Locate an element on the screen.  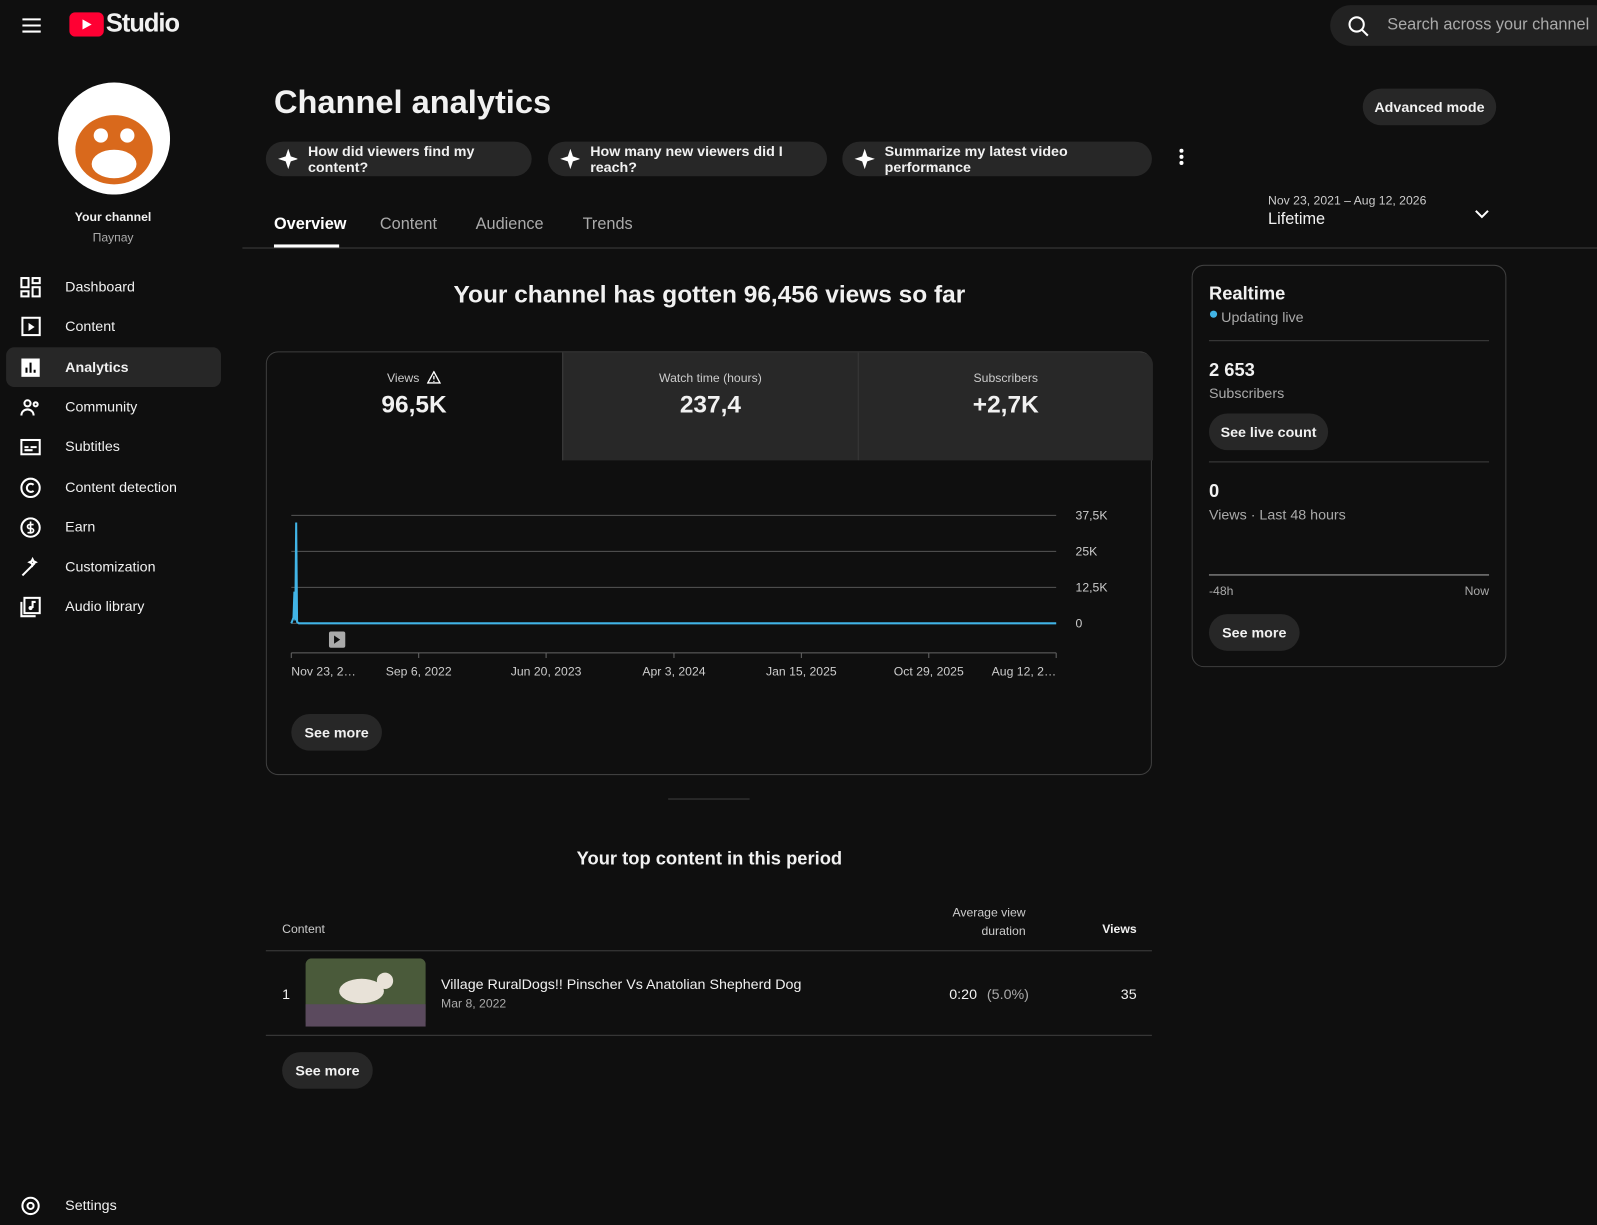
metric-label-text: Views is located at coordinates (403, 377).